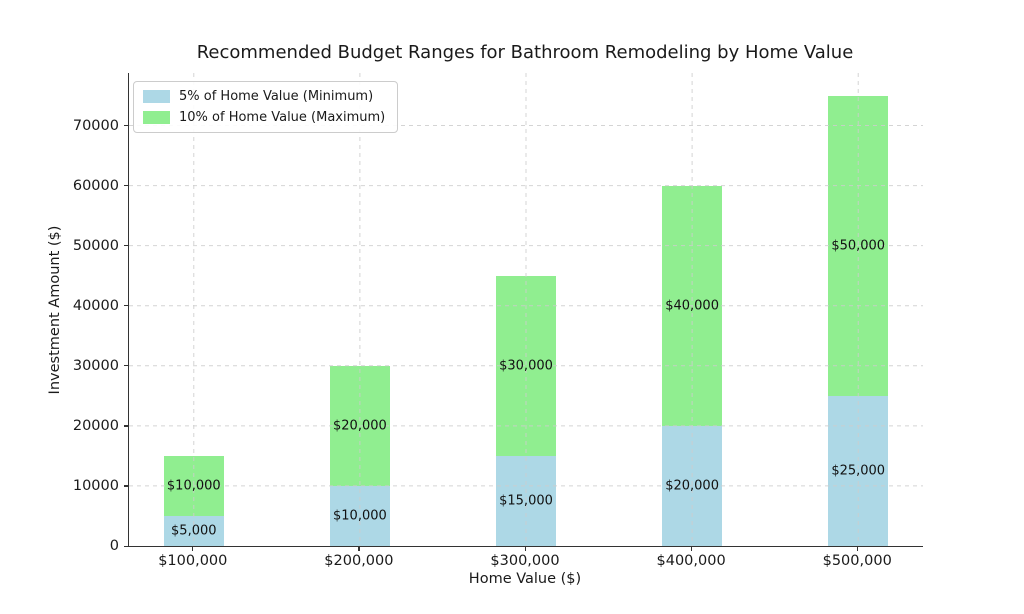 This screenshot has width=1024, height=614. I want to click on bar-value-label: $25,000, so click(858, 471).